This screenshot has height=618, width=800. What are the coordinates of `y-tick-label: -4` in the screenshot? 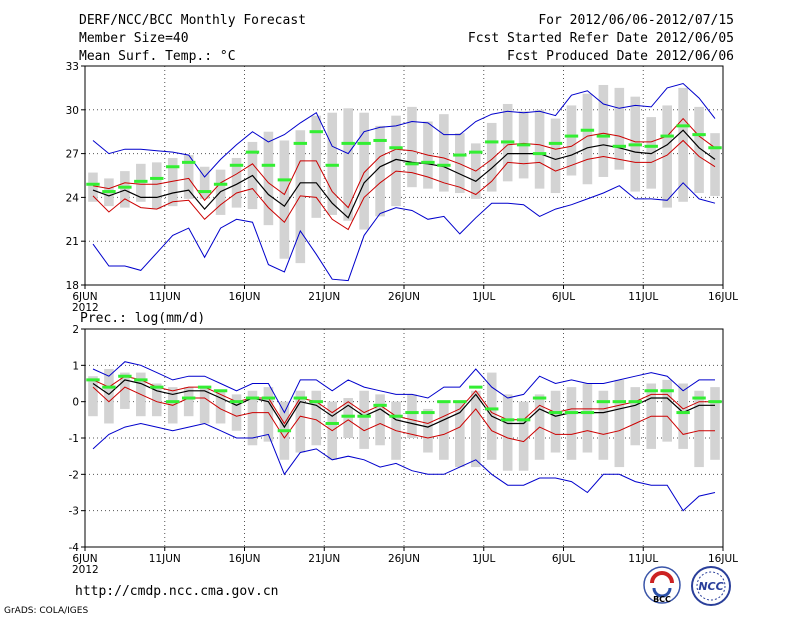 It's located at (74, 548).